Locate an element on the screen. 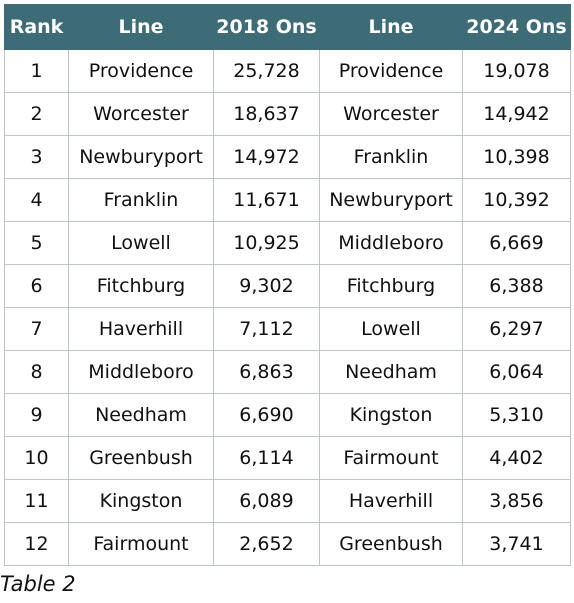  cell-line-2024: Franklin is located at coordinates (391, 157).